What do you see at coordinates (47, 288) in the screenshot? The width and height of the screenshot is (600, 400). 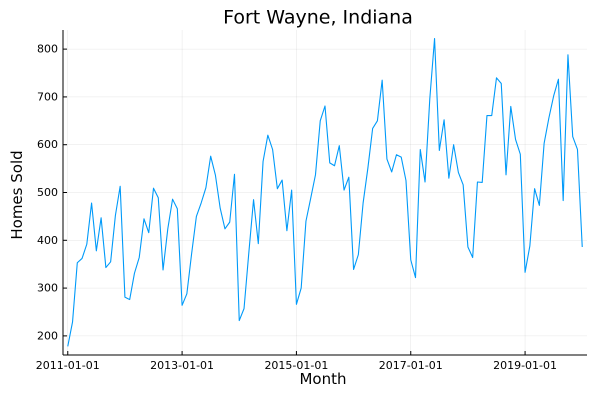 I see `y-tick-label: 300` at bounding box center [47, 288].